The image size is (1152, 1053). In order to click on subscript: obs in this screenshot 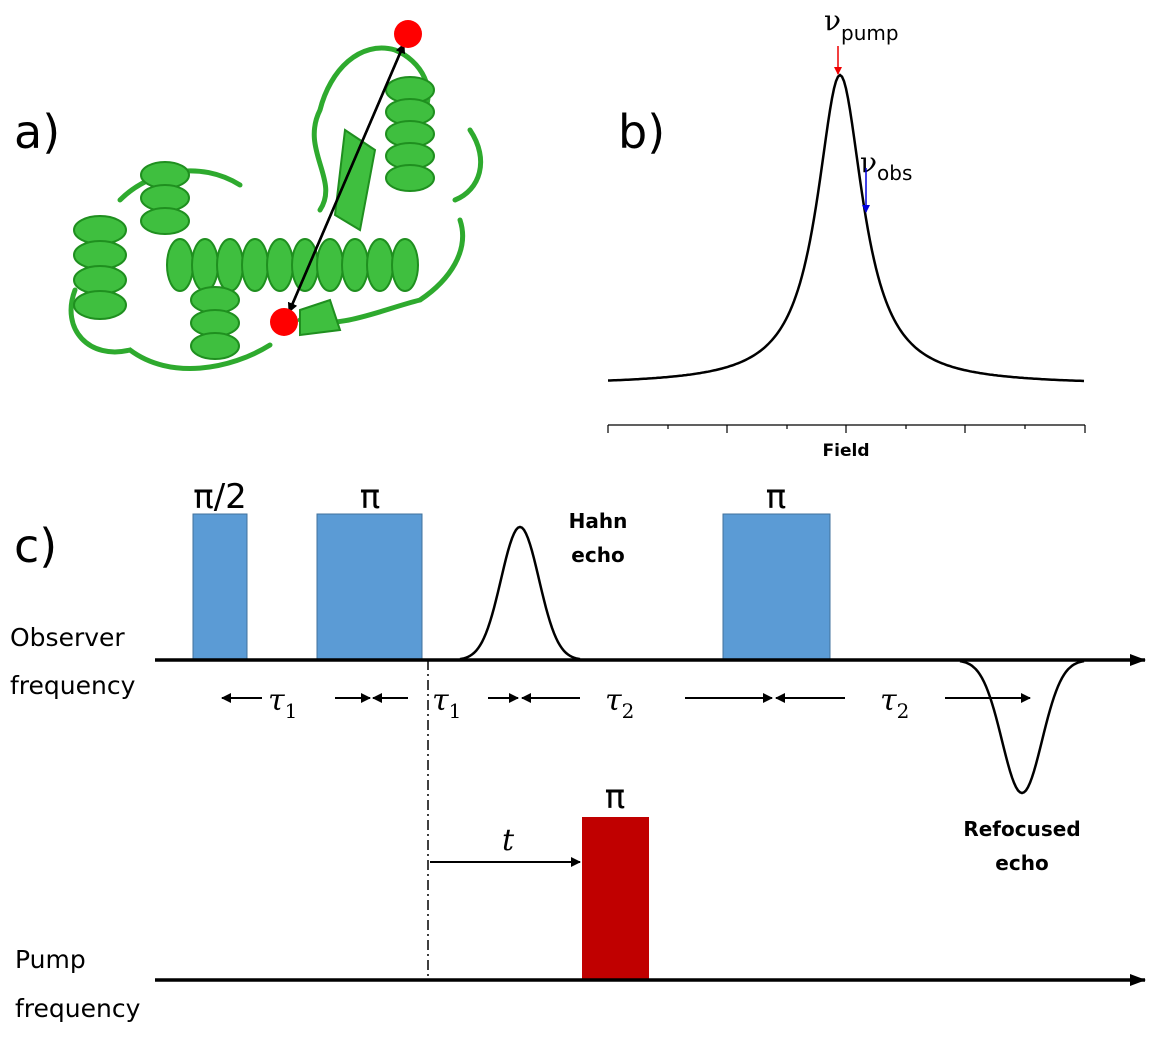, I will do `click(894, 173)`.